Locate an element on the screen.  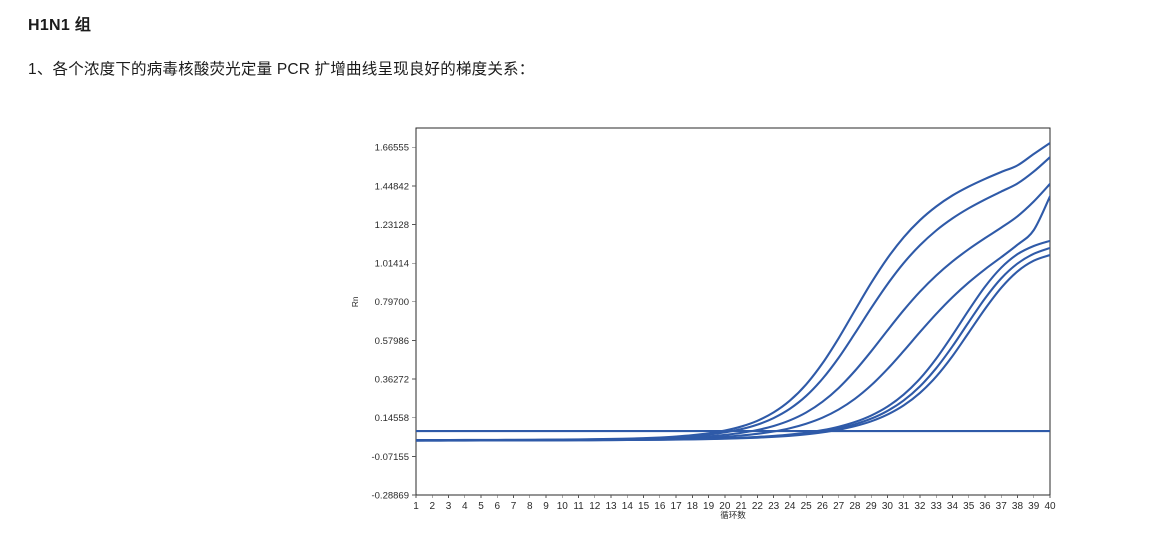
x-tick-label: 28 is located at coordinates (855, 506).